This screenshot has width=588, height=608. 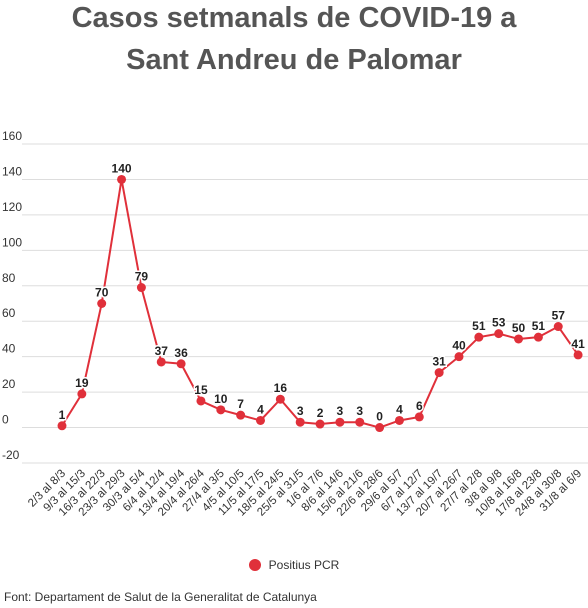 What do you see at coordinates (201, 390) in the screenshot?
I see `data-label: 15` at bounding box center [201, 390].